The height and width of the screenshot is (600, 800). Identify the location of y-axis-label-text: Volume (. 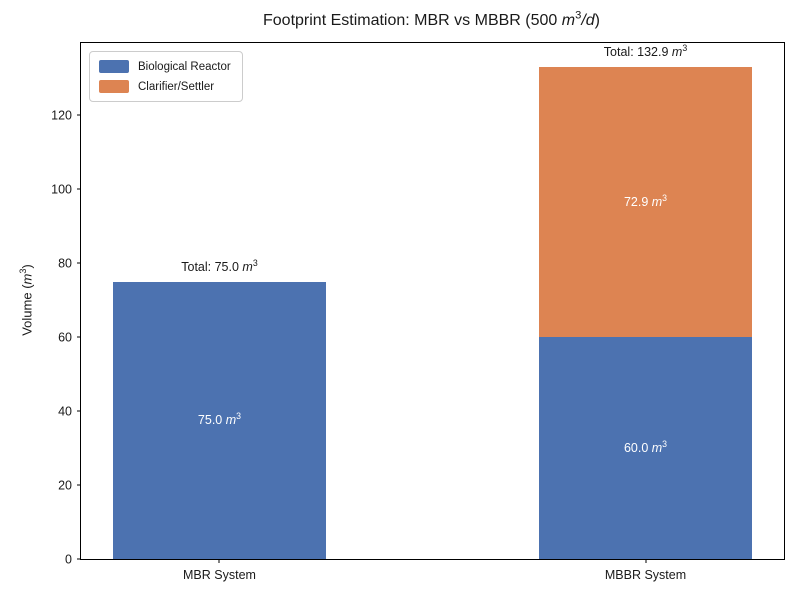
(27, 310).